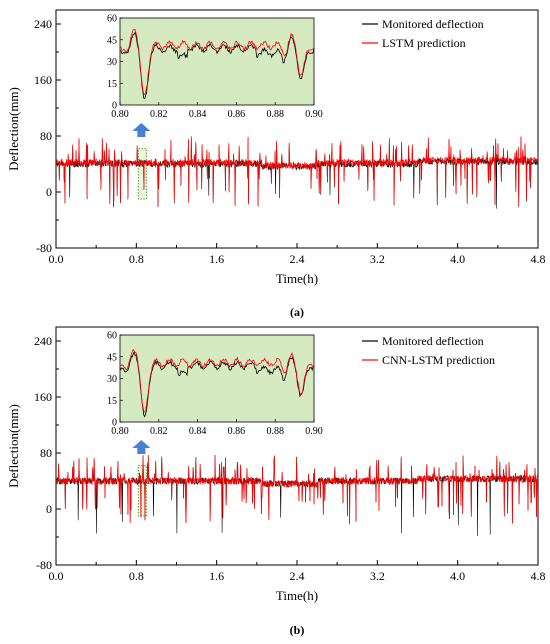 The image size is (550, 644). What do you see at coordinates (438, 360) in the screenshot?
I see `legend-label: CNN-LSTM prediction` at bounding box center [438, 360].